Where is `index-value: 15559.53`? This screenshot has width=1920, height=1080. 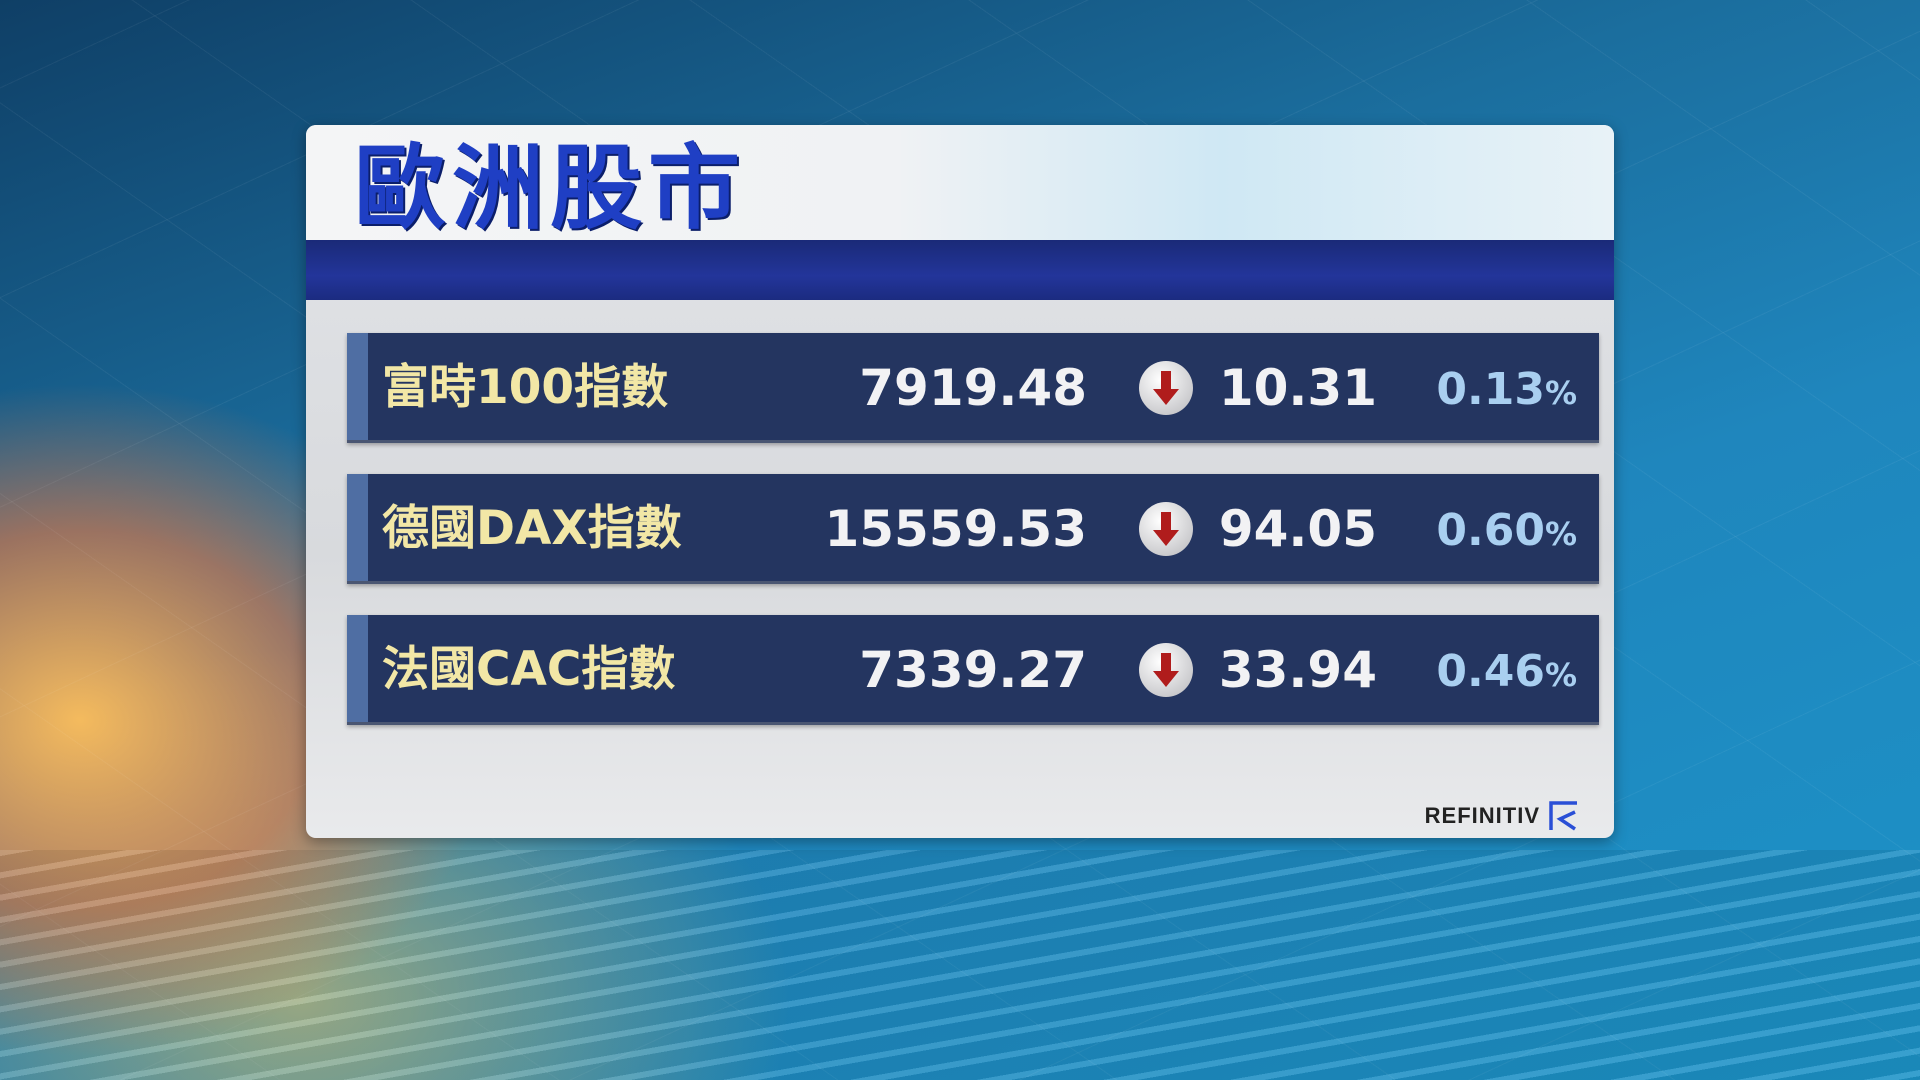
index-value: 15559.53 is located at coordinates (955, 529).